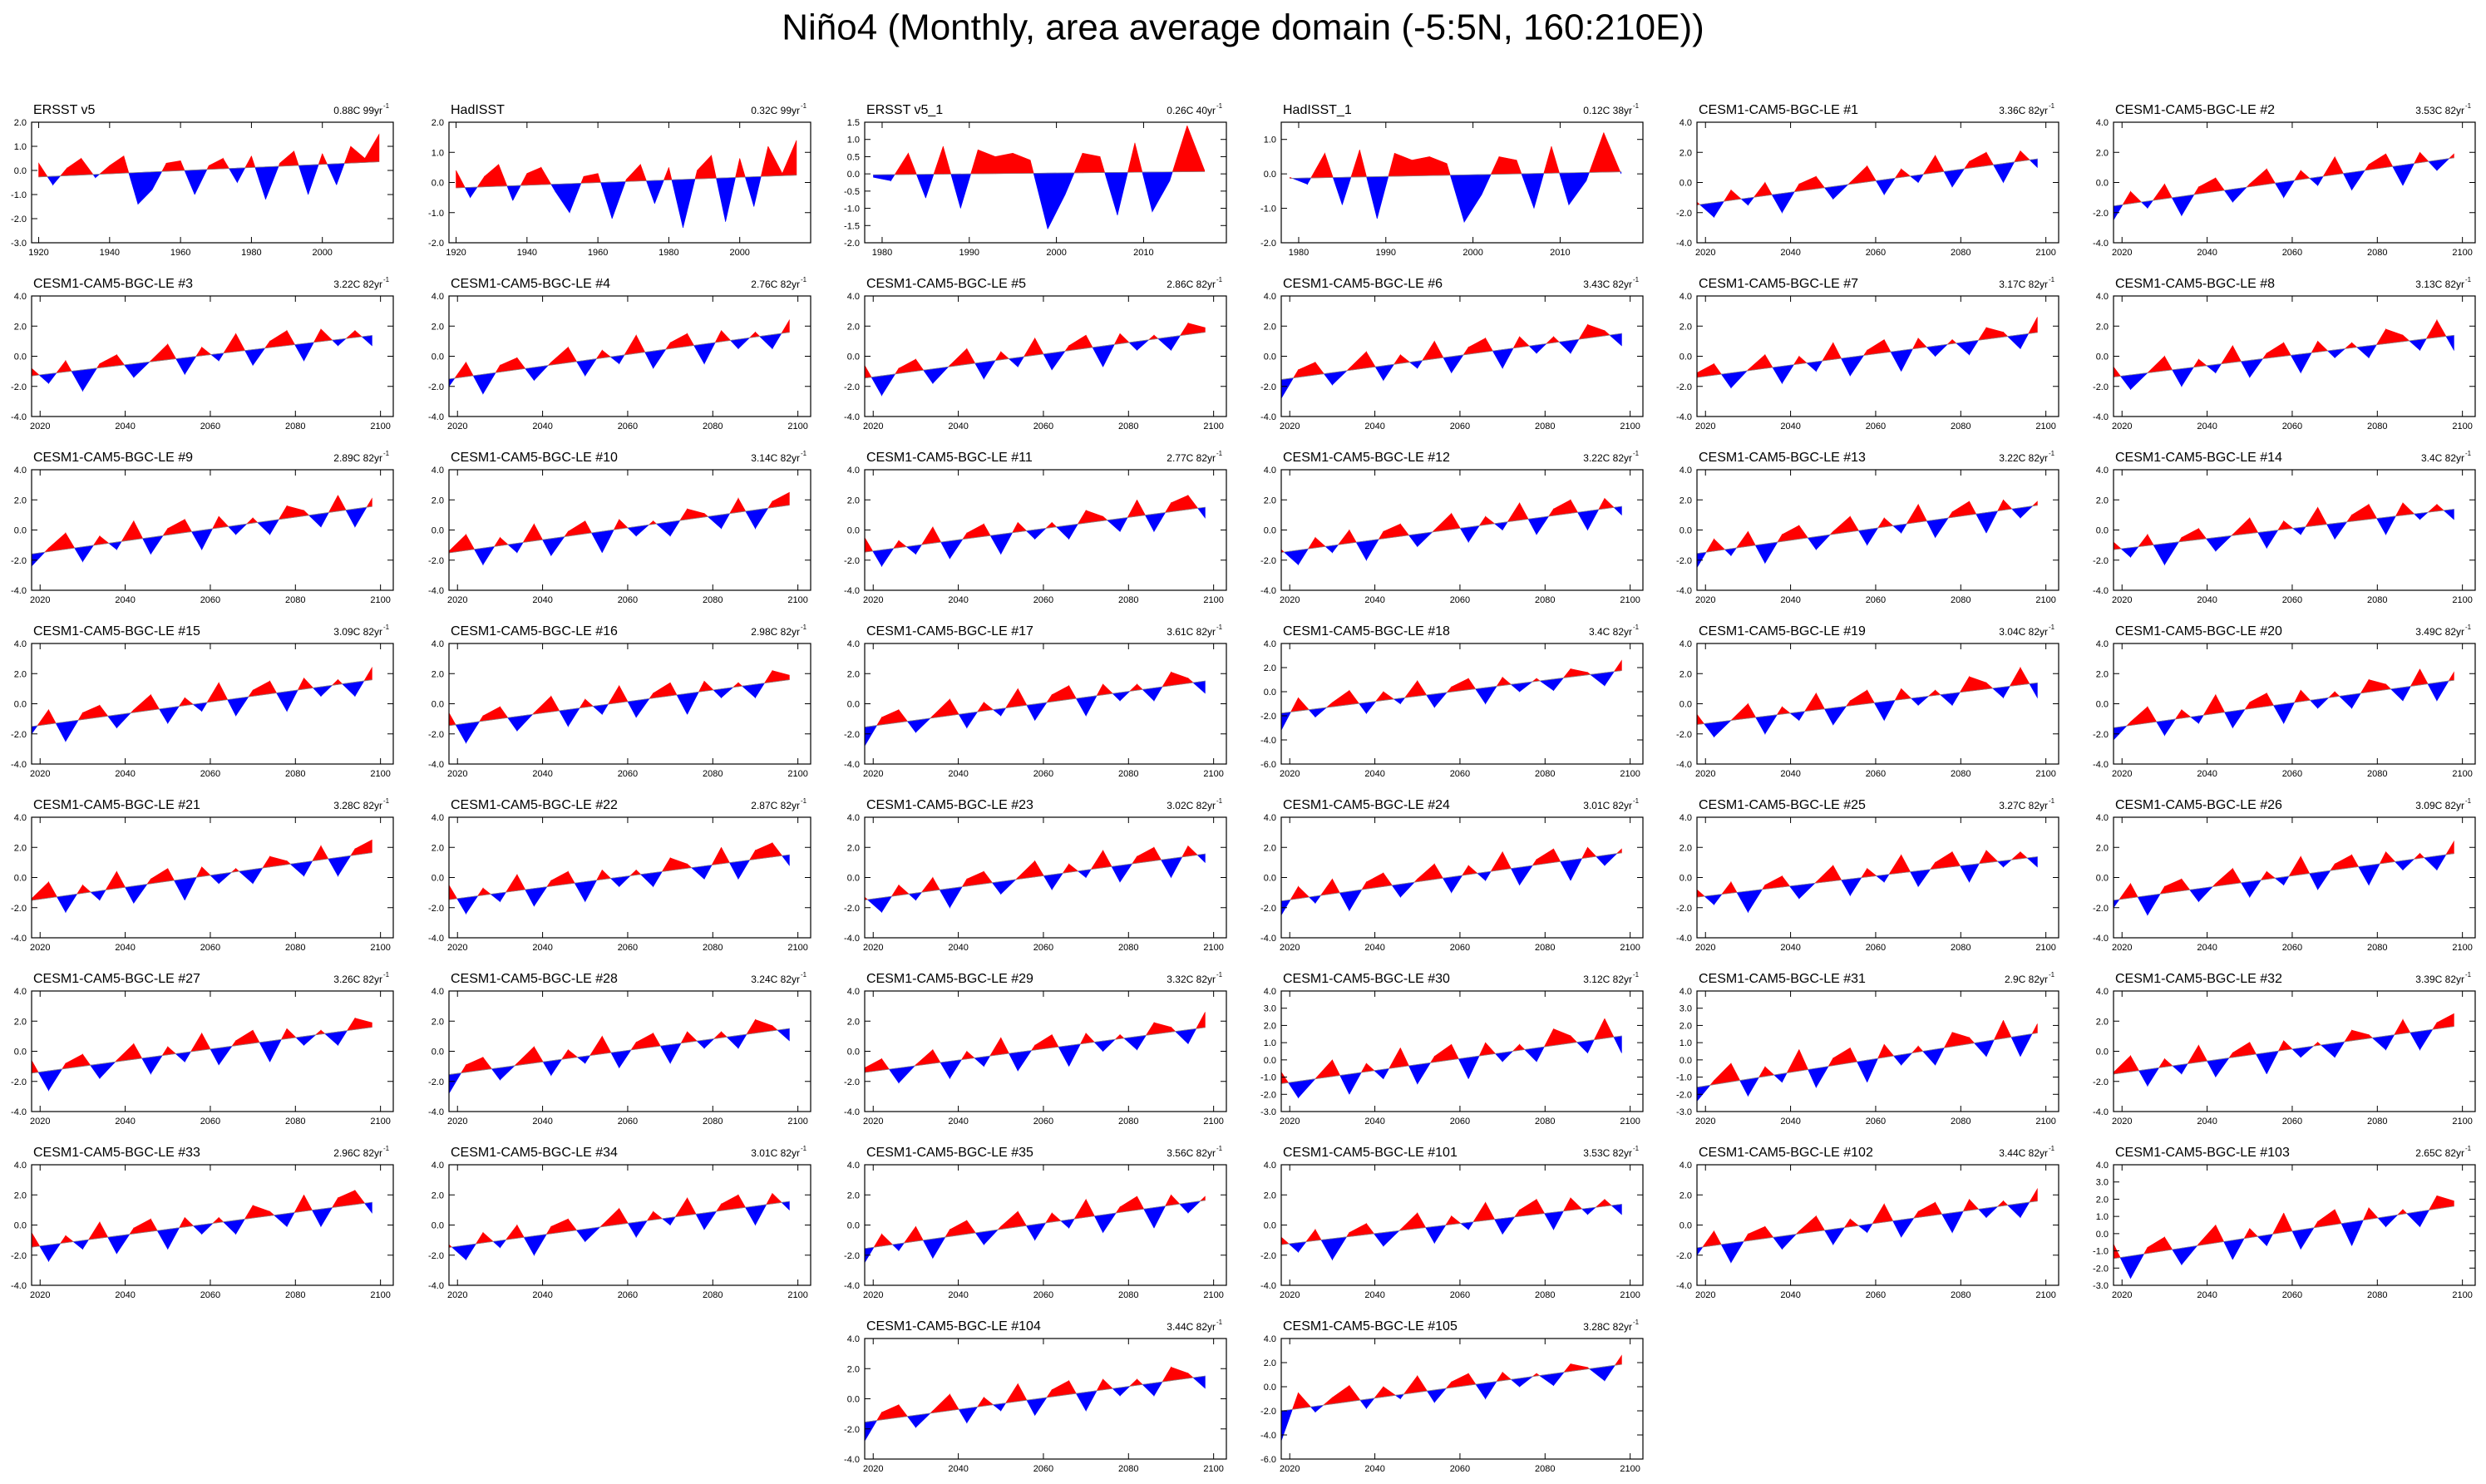 This screenshot has height=1484, width=2486. What do you see at coordinates (2024, 805) in the screenshot?
I see `trend-annotation: 3.27C 82yr` at bounding box center [2024, 805].